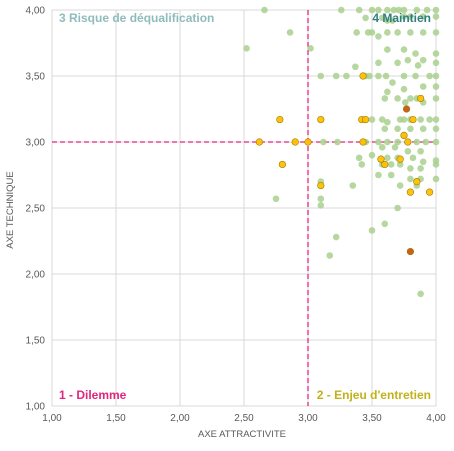  I want to click on y-tick-label: 2,00, so click(36, 275).